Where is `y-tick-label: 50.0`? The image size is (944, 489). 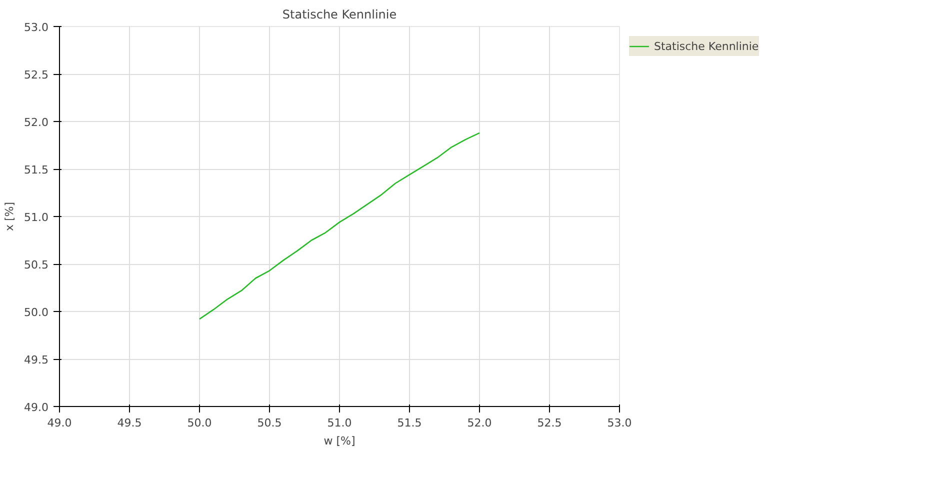
y-tick-label: 50.0 is located at coordinates (36, 312).